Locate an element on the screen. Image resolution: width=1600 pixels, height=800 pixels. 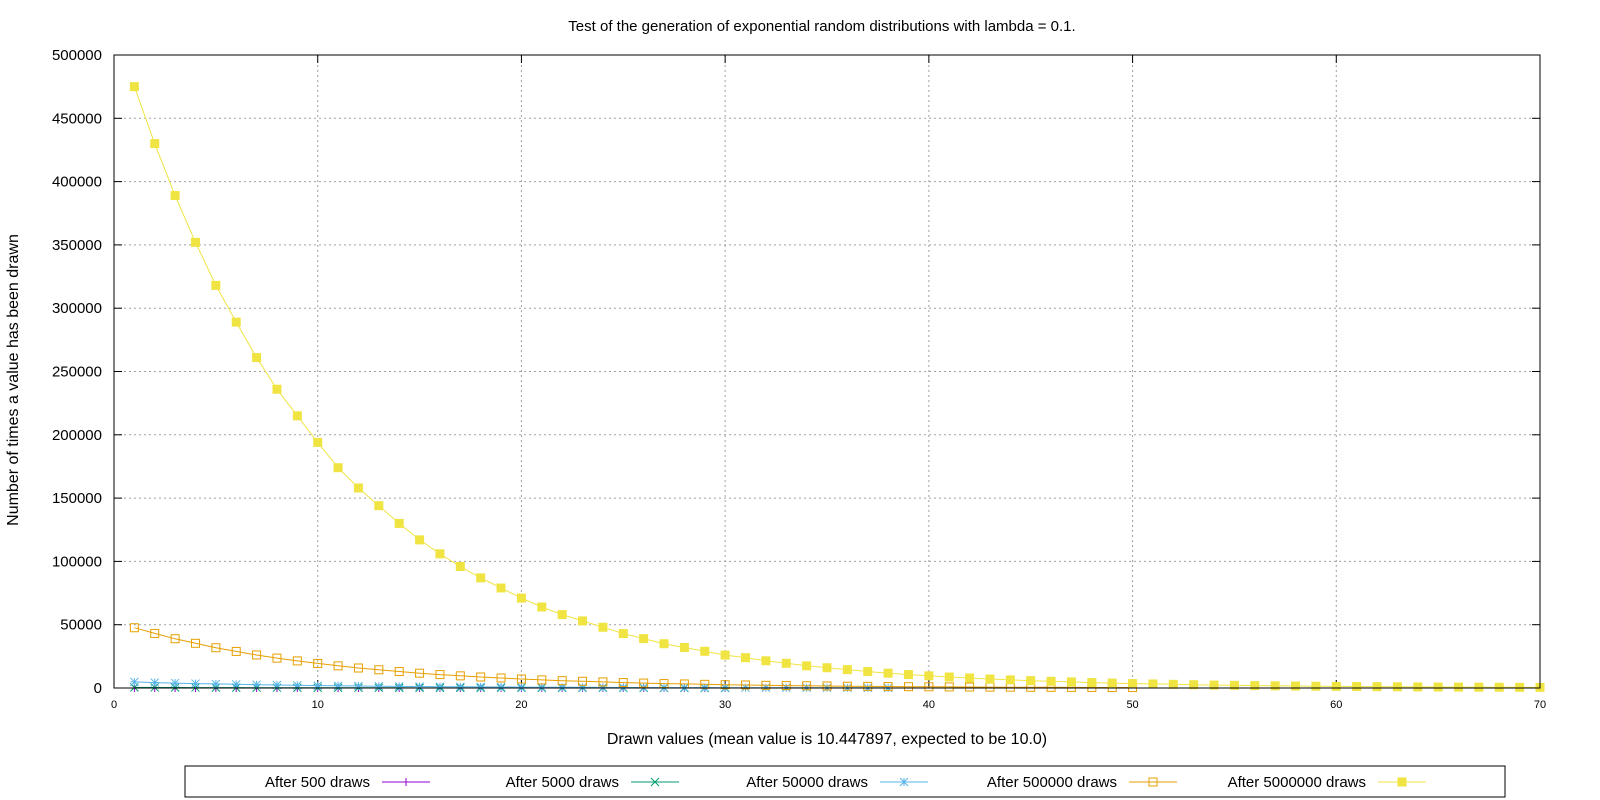
y-tick-label: 450000 is located at coordinates (77, 118).